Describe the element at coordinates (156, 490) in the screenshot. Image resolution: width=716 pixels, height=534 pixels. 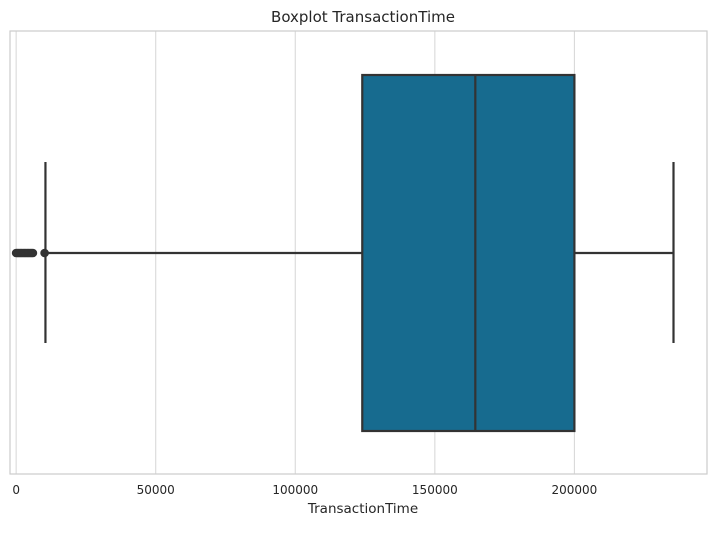
I see `x-tick-label: 50000` at that location.